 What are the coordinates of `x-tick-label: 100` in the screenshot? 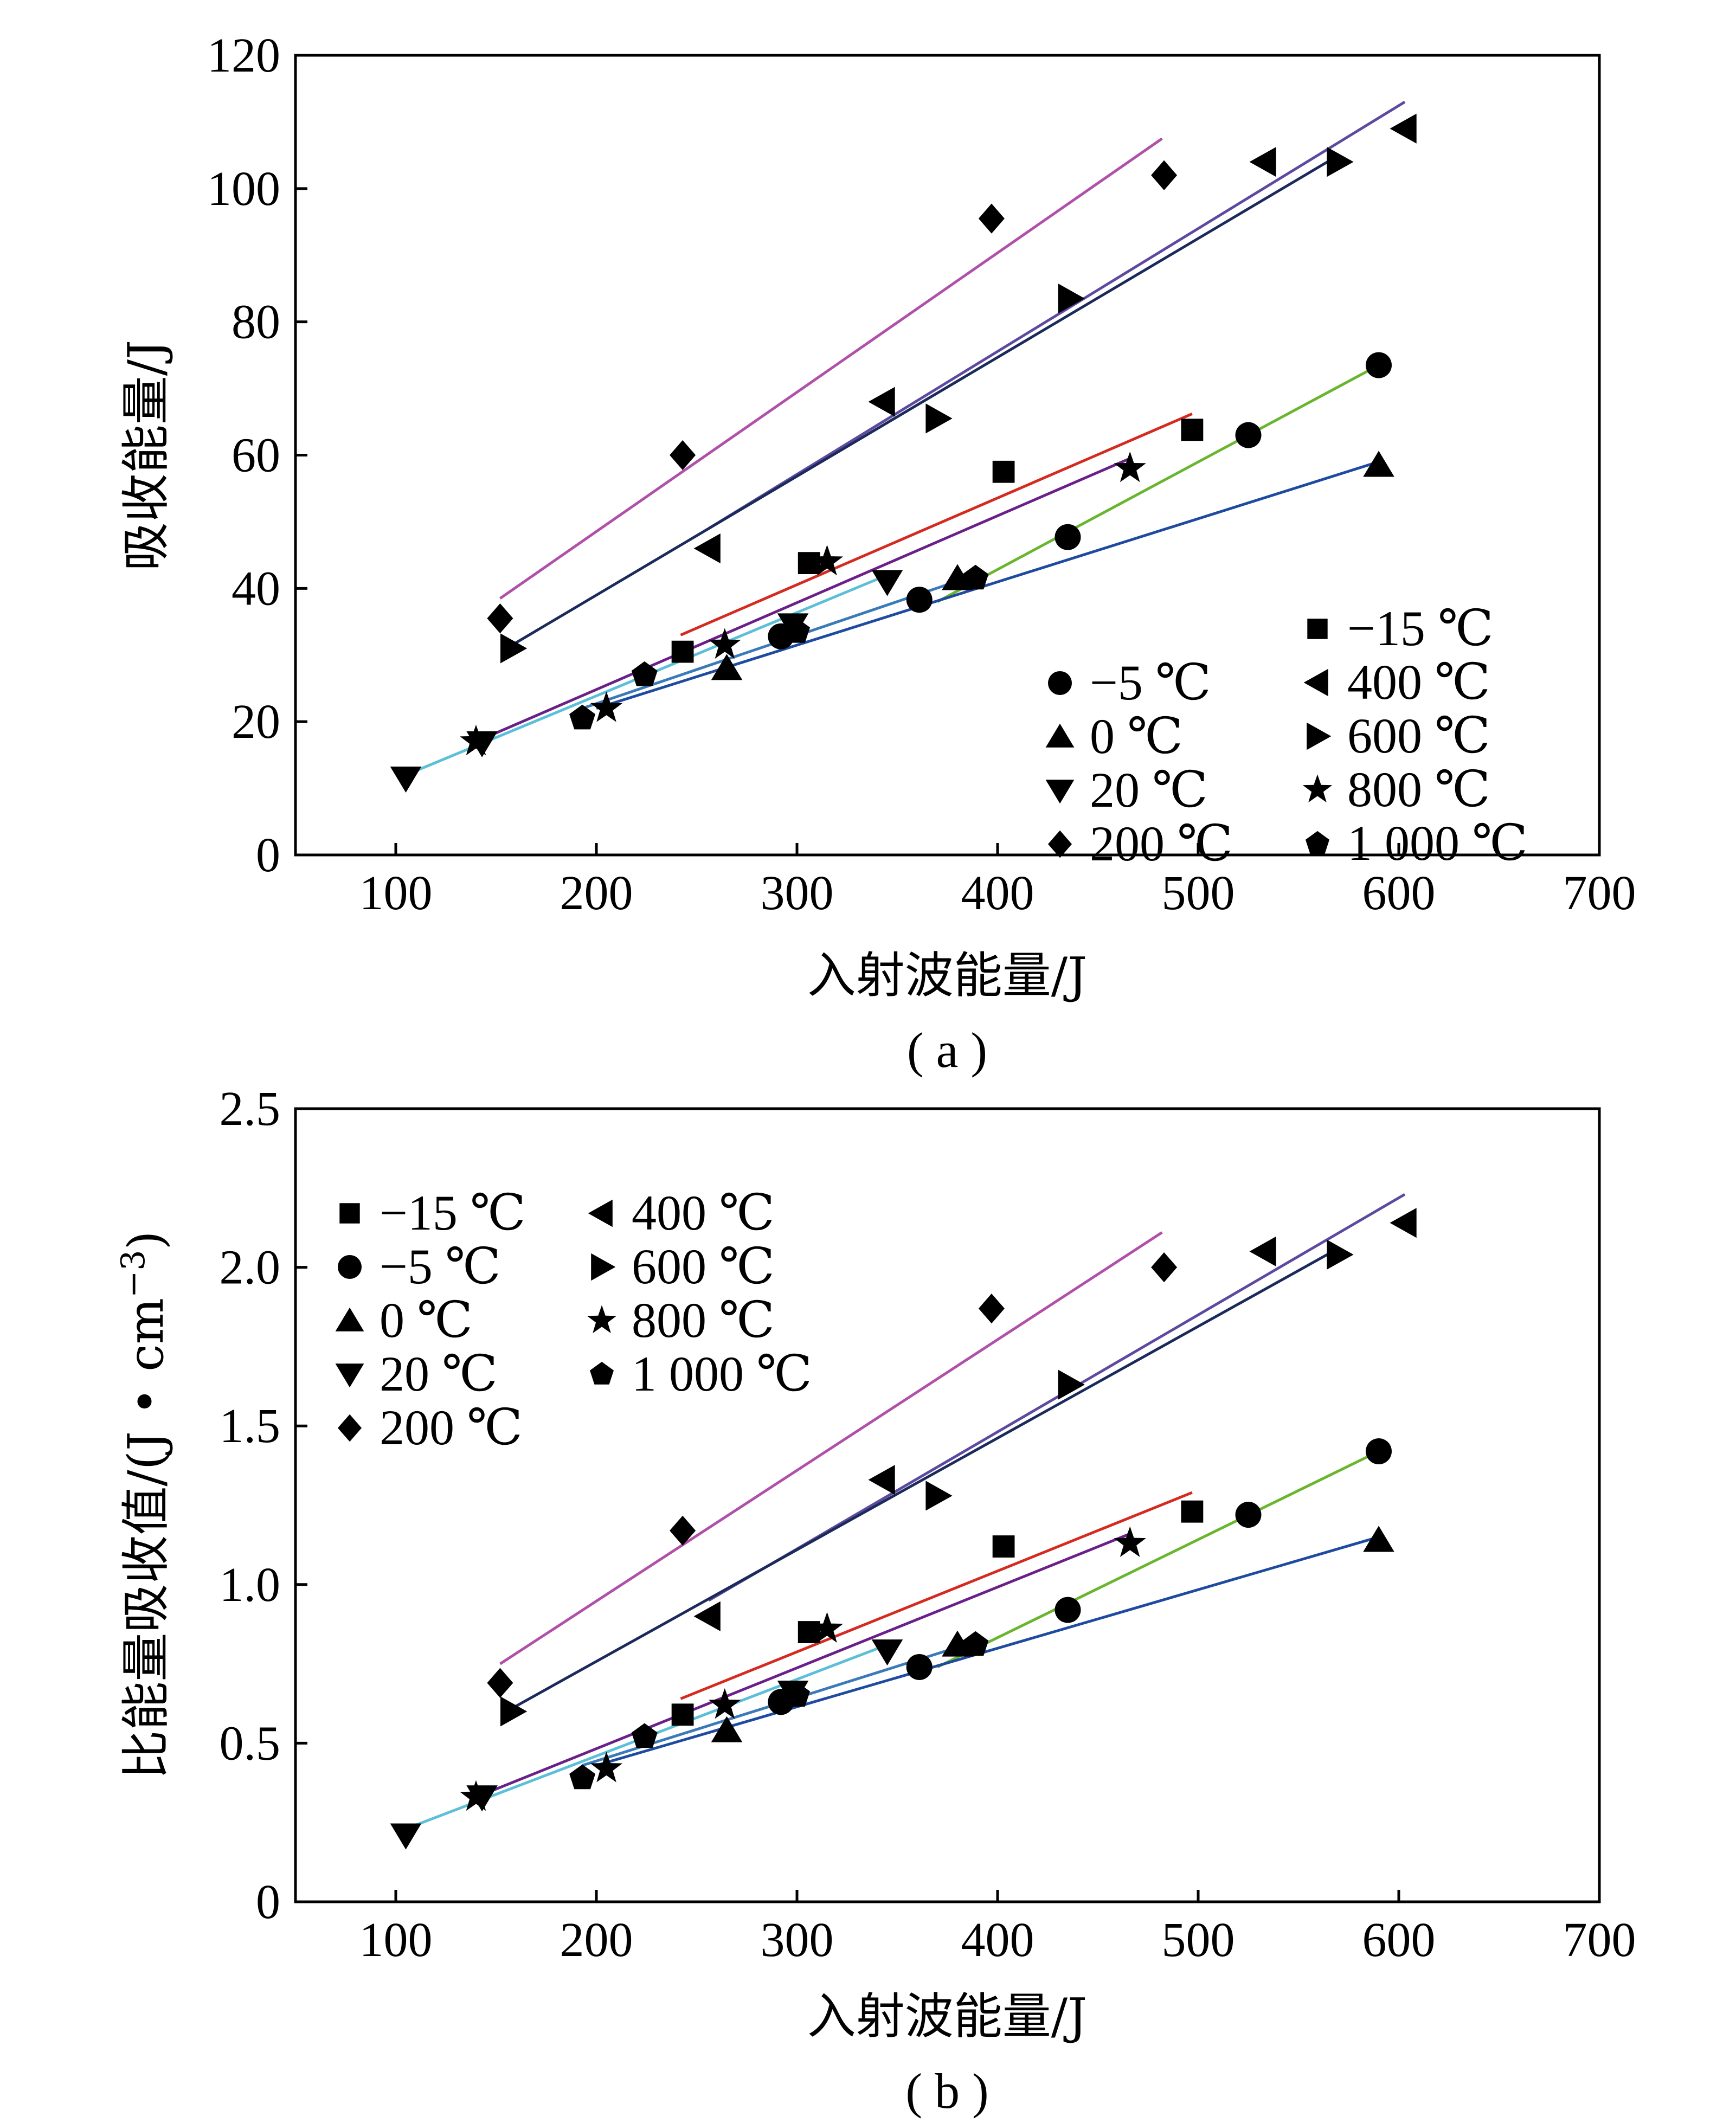 It's located at (396, 1940).